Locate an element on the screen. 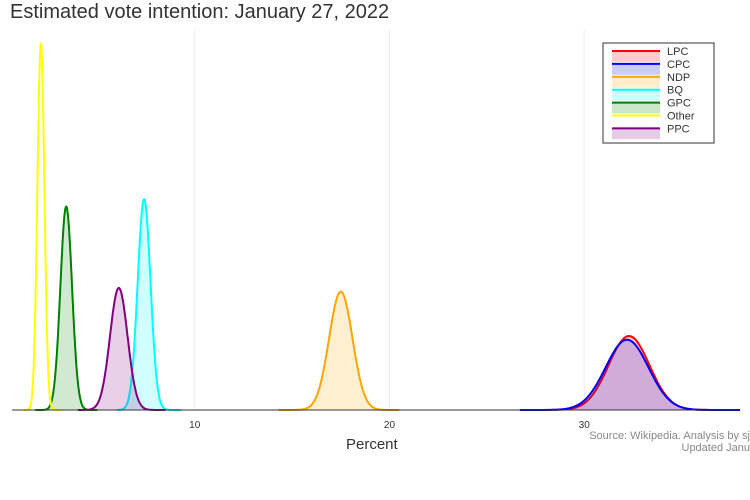  x-axis-label: Percent is located at coordinates (372, 444).